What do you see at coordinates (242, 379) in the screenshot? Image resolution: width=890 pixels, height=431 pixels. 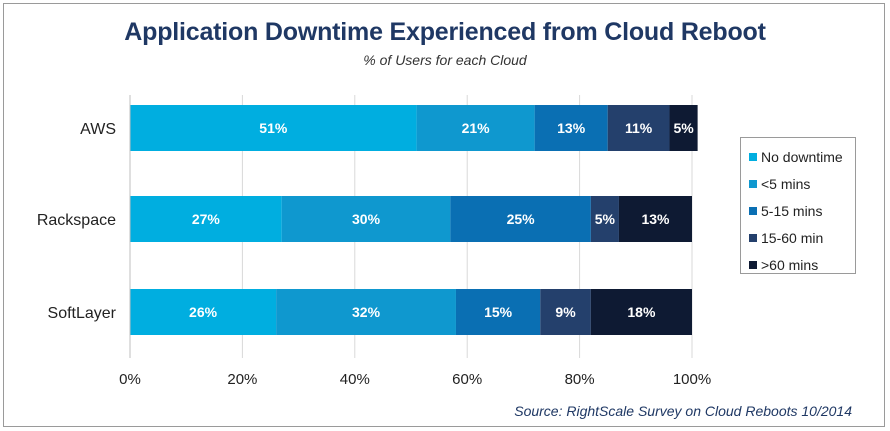 I see `x-tick-label: 20%` at bounding box center [242, 379].